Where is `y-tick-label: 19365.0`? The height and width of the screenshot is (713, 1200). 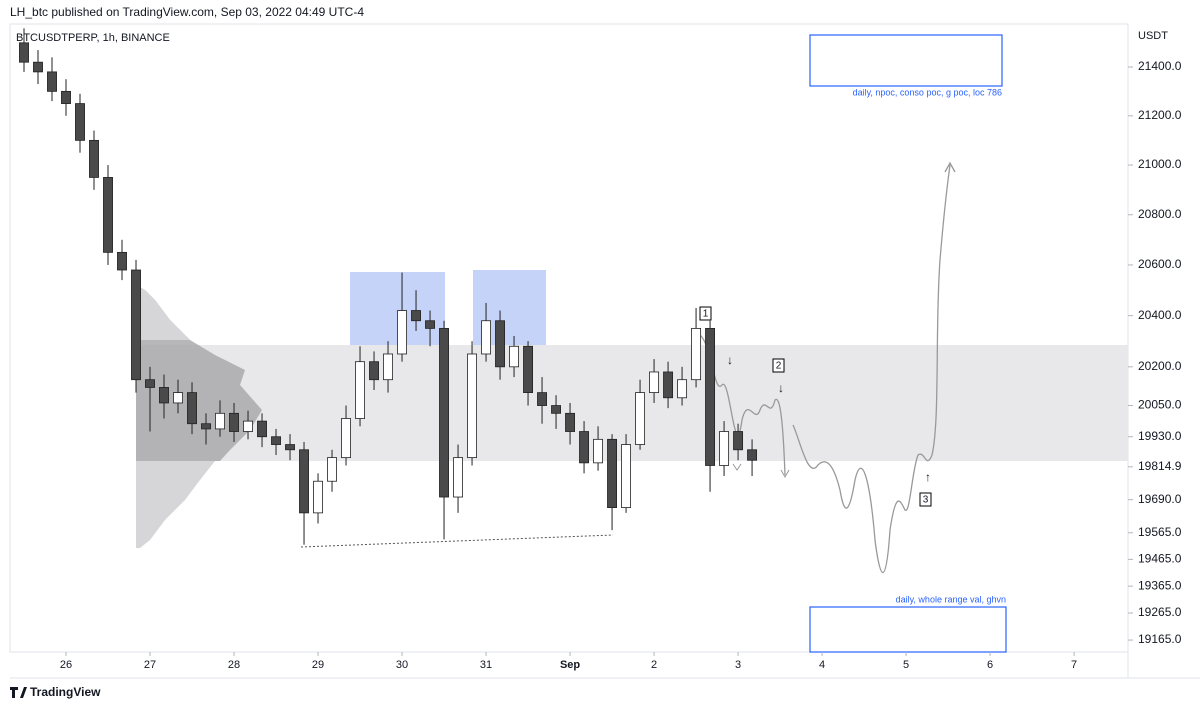
y-tick-label: 19365.0 is located at coordinates (1160, 585).